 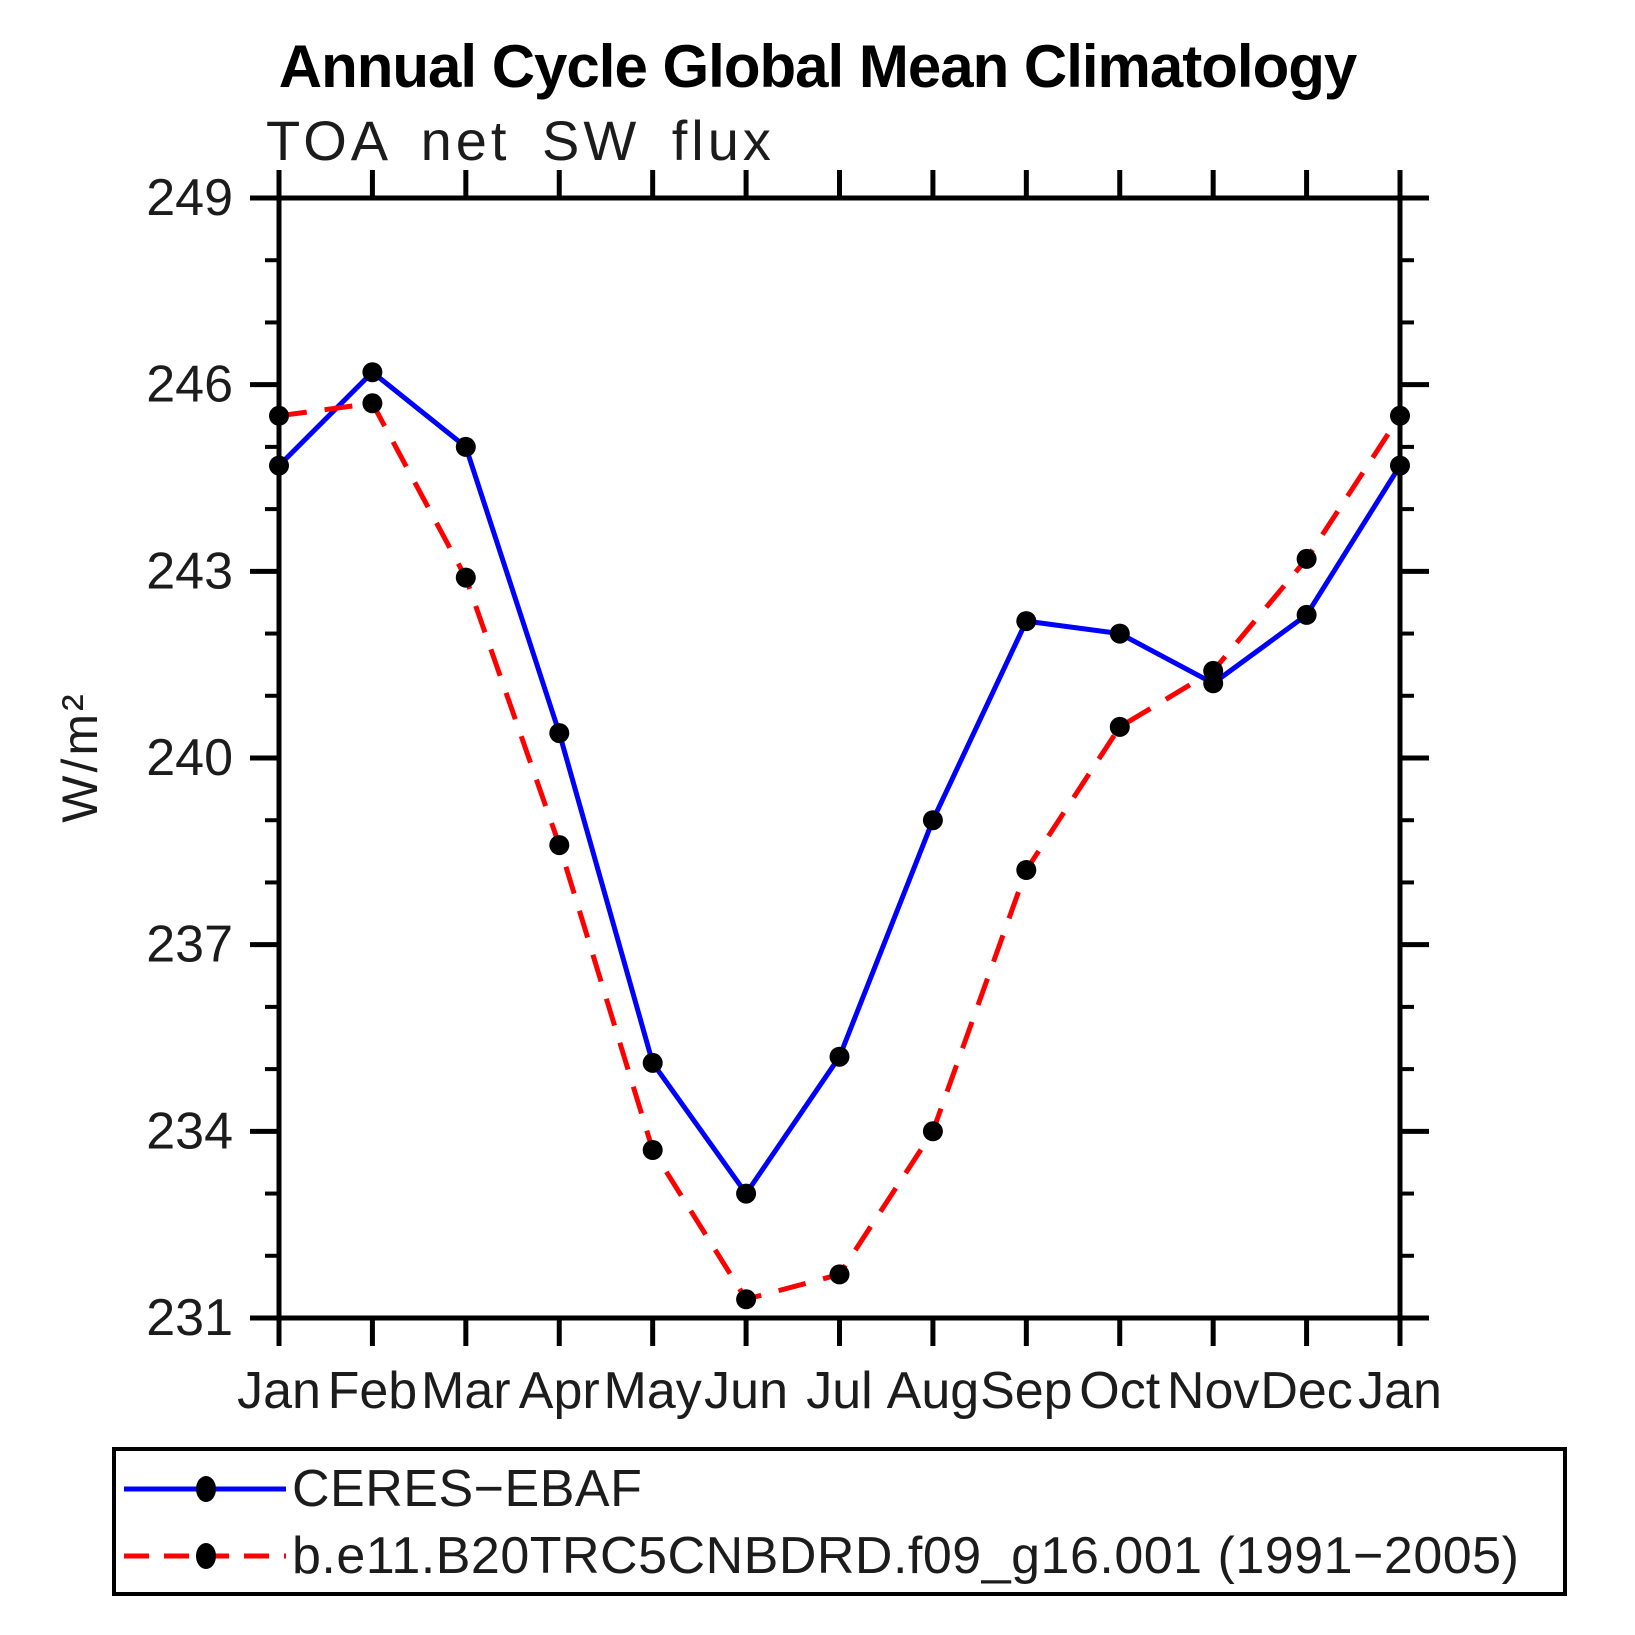 What do you see at coordinates (559, 1391) in the screenshot?
I see `x-tick-label: Apr` at bounding box center [559, 1391].